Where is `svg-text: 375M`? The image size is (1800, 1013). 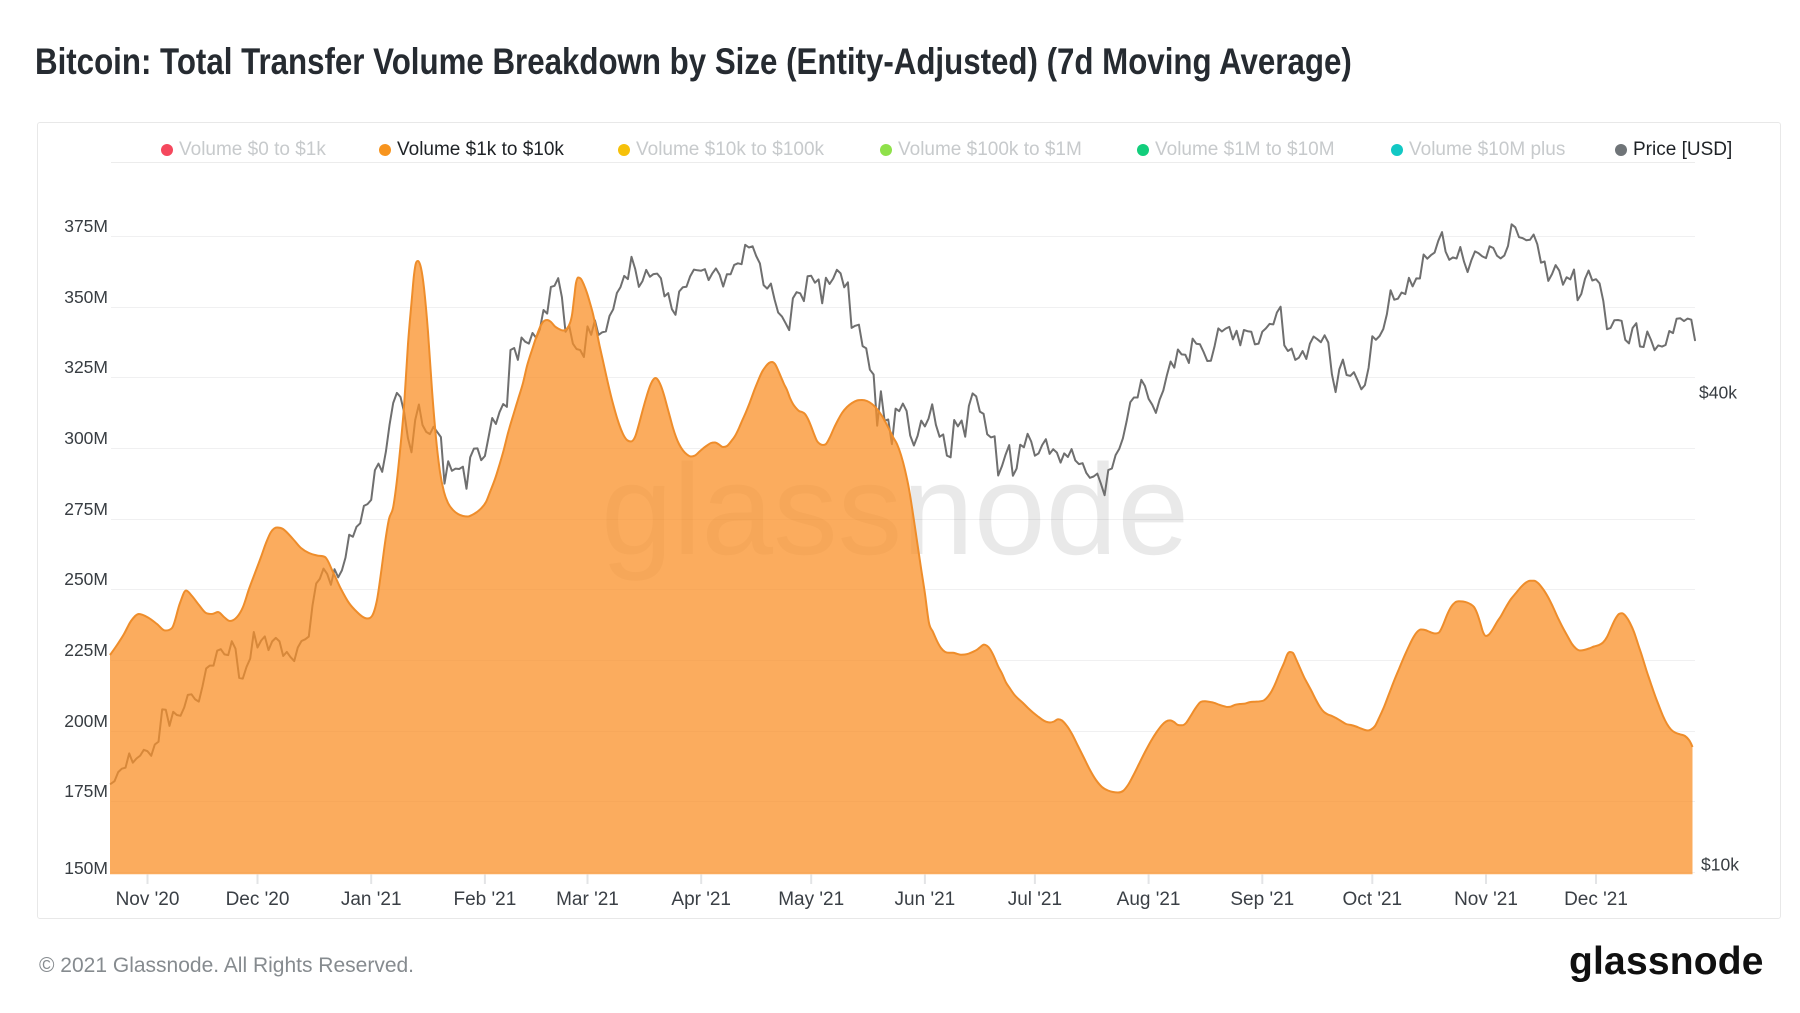 svg-text: 375M is located at coordinates (86, 226).